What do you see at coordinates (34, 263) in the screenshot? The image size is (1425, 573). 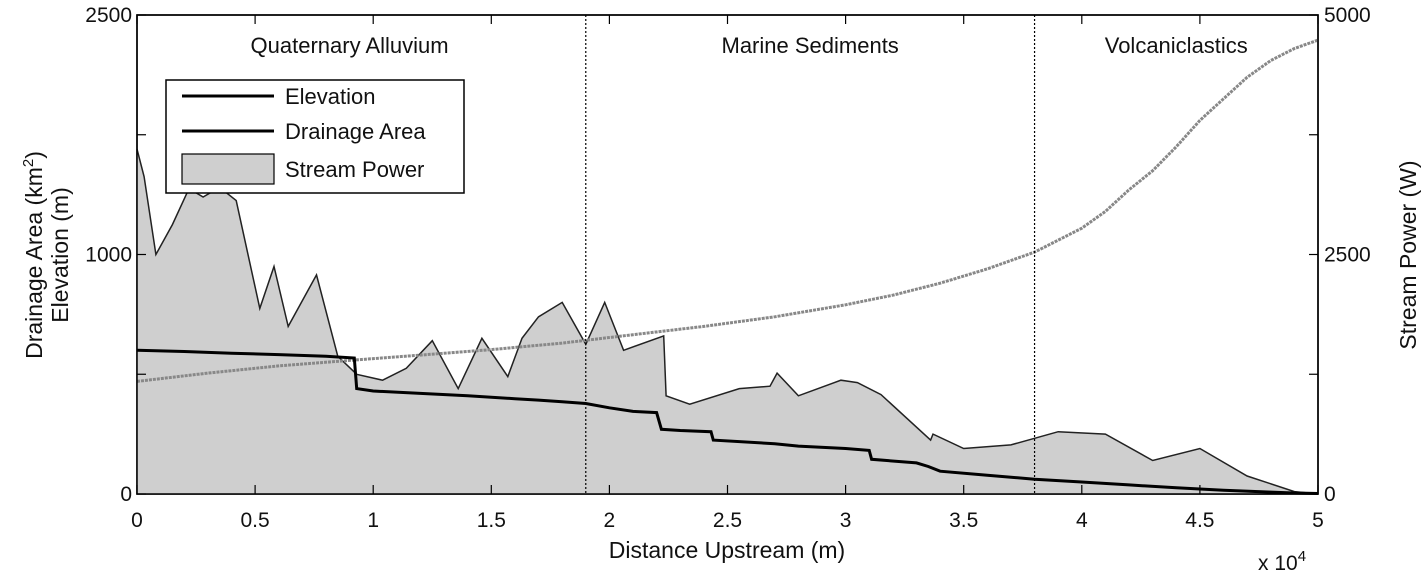 I see `y-left-title-text: Drainage Area (km` at bounding box center [34, 263].